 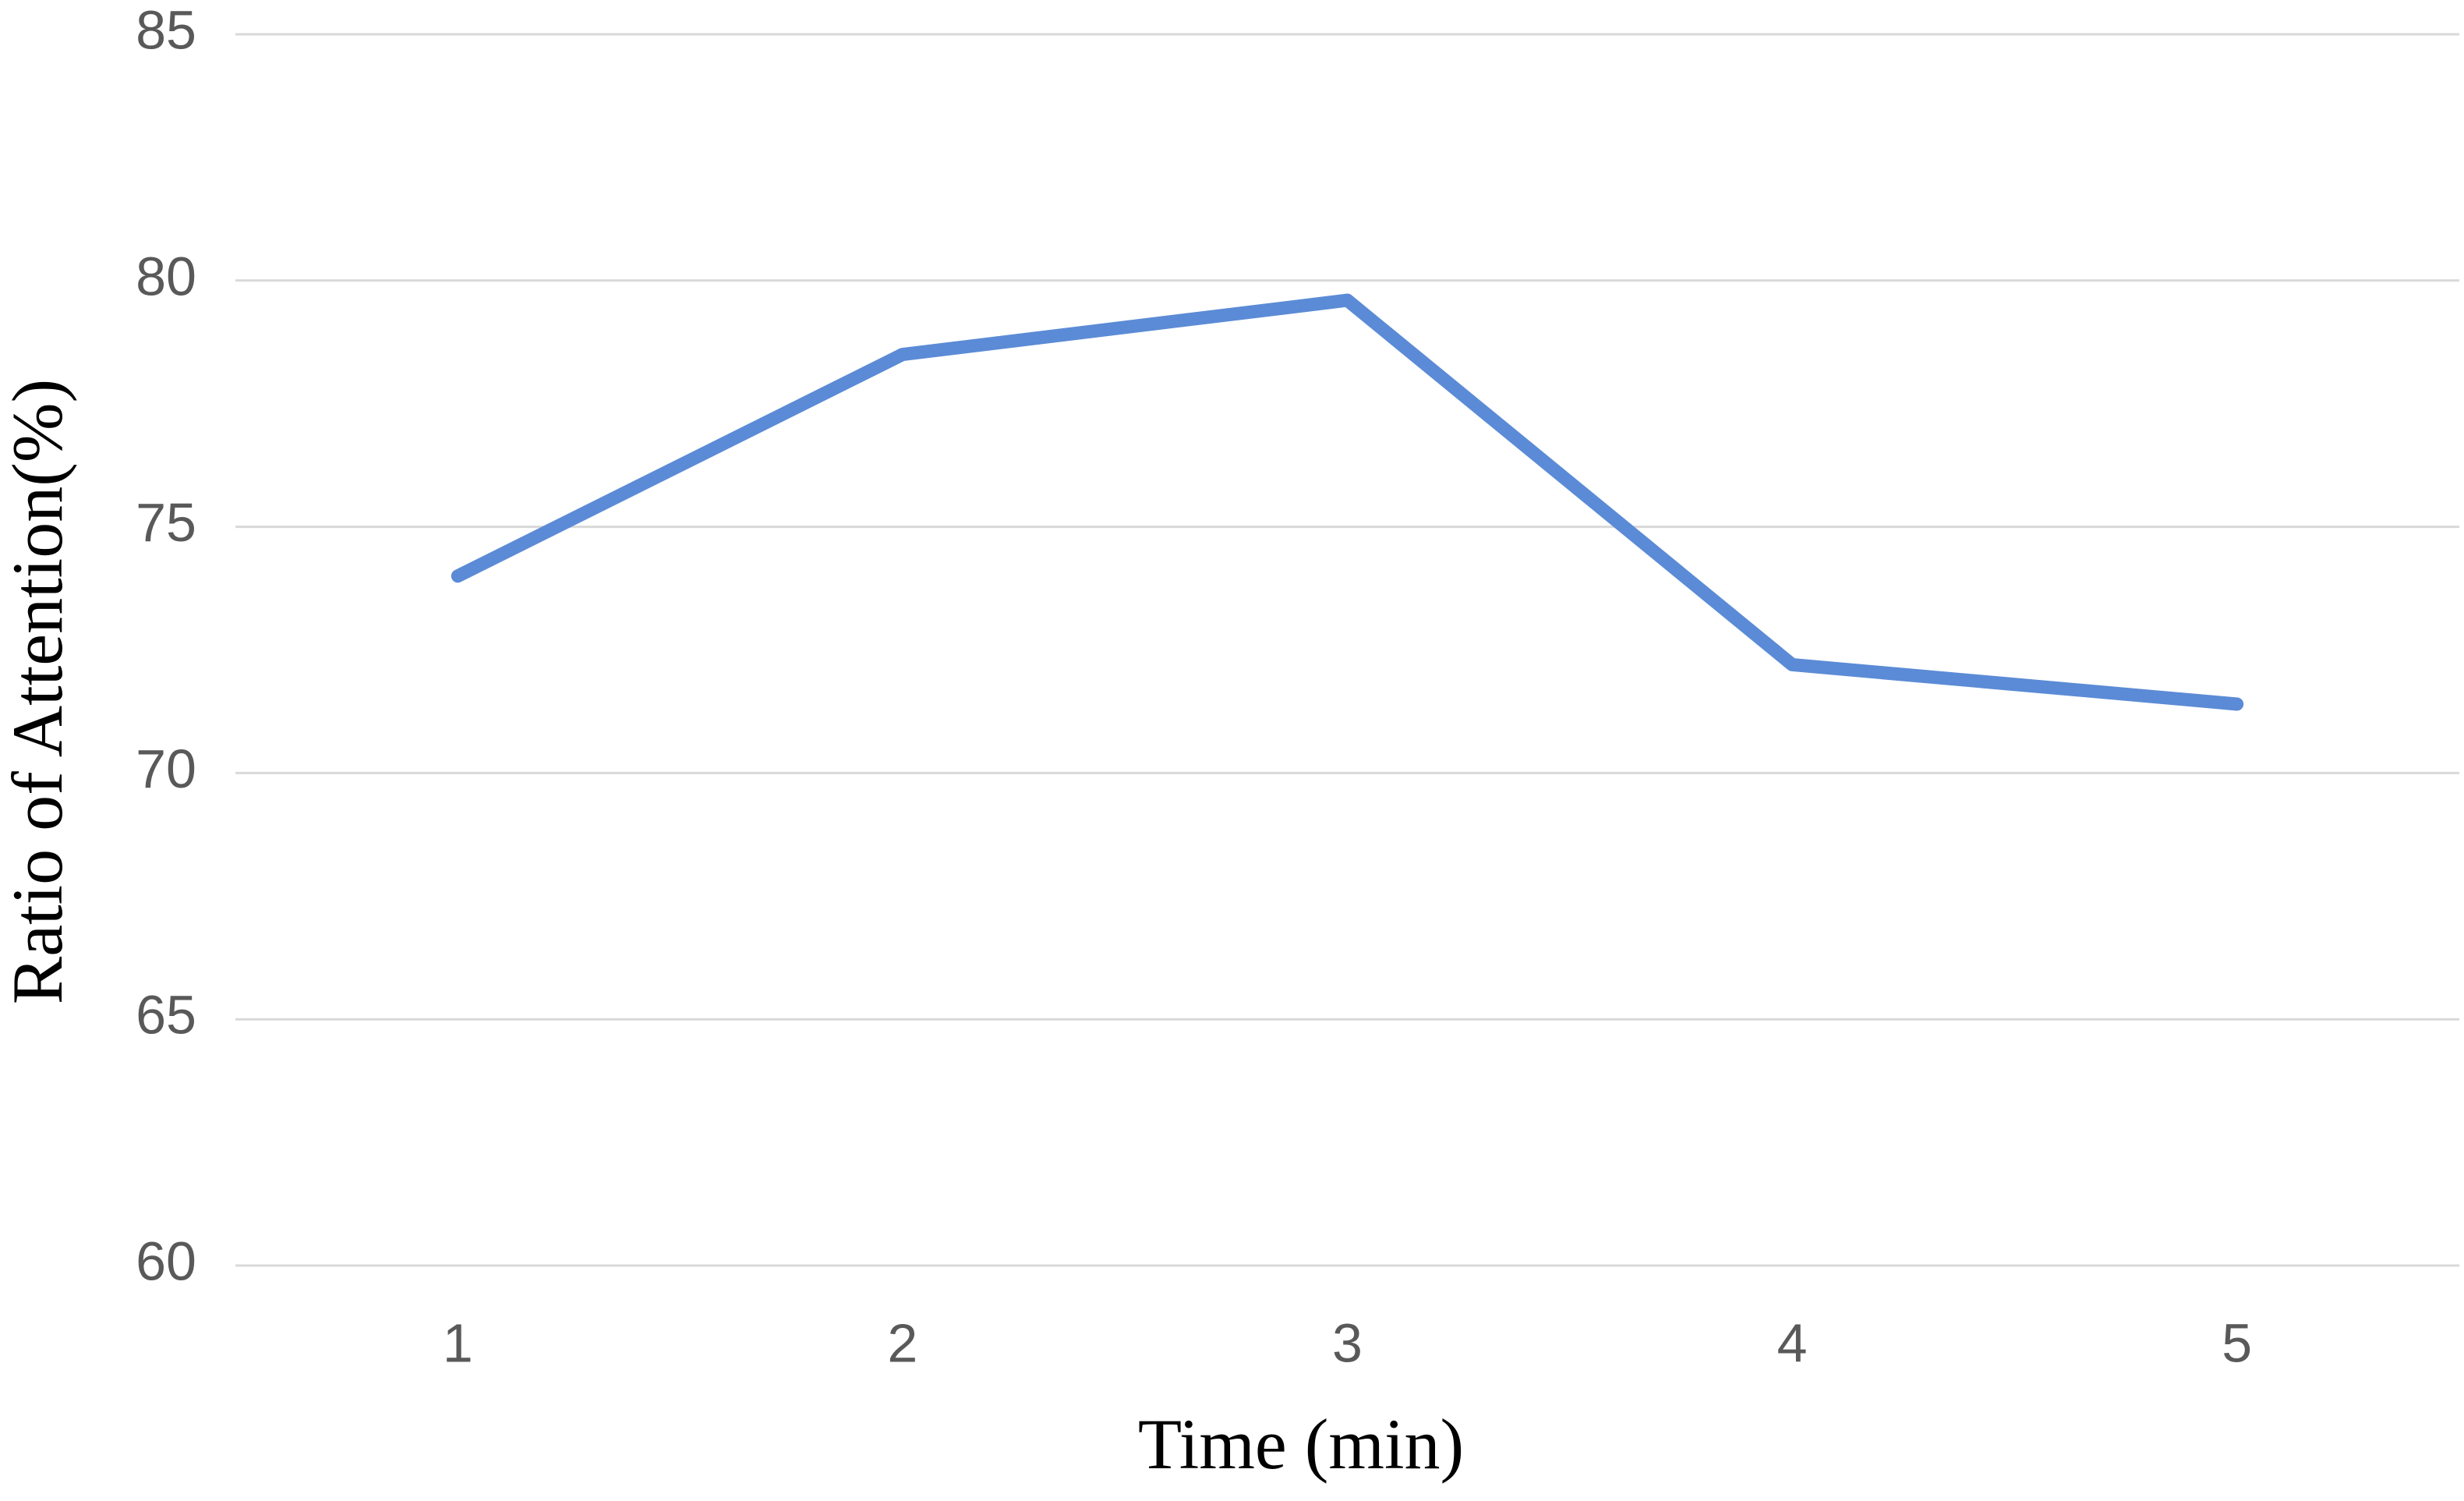 What do you see at coordinates (1347, 1342) in the screenshot?
I see `x-tick-label: 3` at bounding box center [1347, 1342].